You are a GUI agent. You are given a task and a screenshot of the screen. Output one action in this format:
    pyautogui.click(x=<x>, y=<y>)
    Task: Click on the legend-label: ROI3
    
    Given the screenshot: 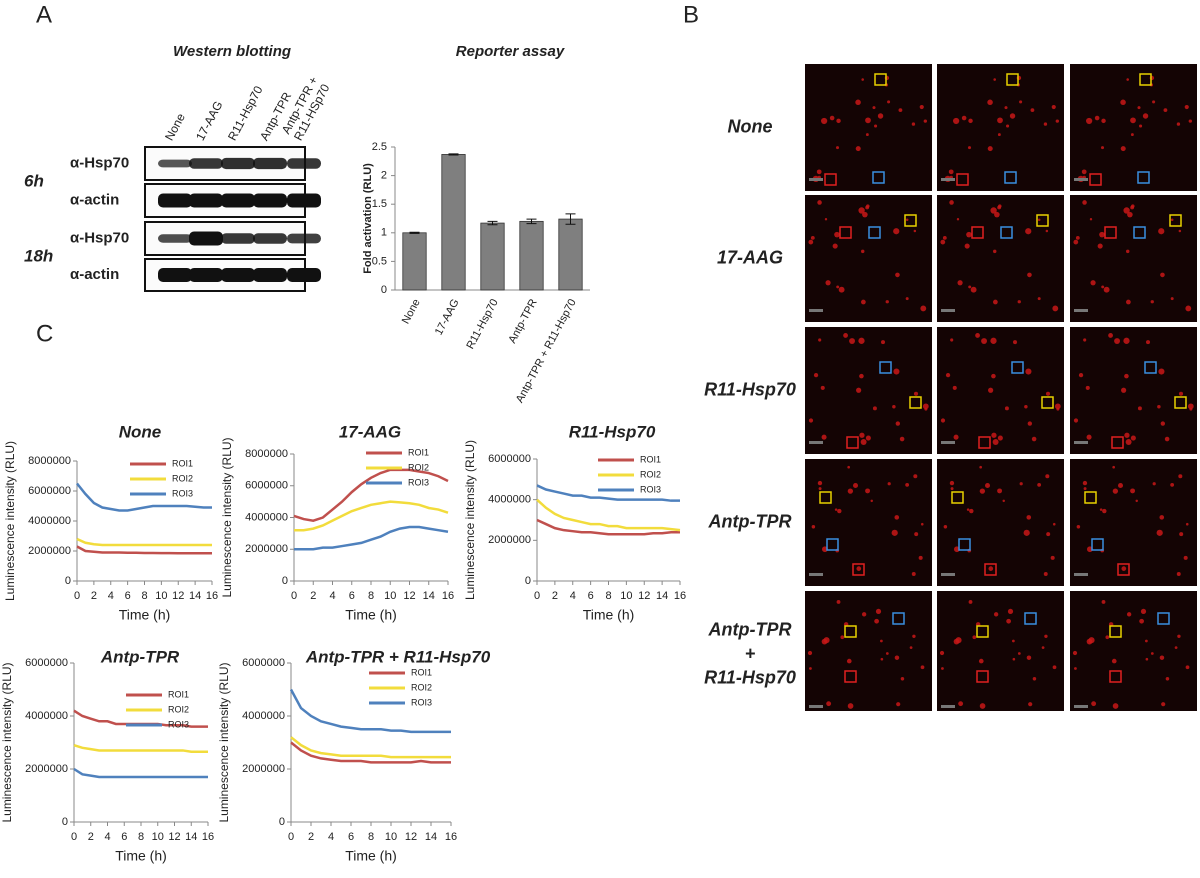 What is the action you would take?
    pyautogui.click(x=650, y=489)
    